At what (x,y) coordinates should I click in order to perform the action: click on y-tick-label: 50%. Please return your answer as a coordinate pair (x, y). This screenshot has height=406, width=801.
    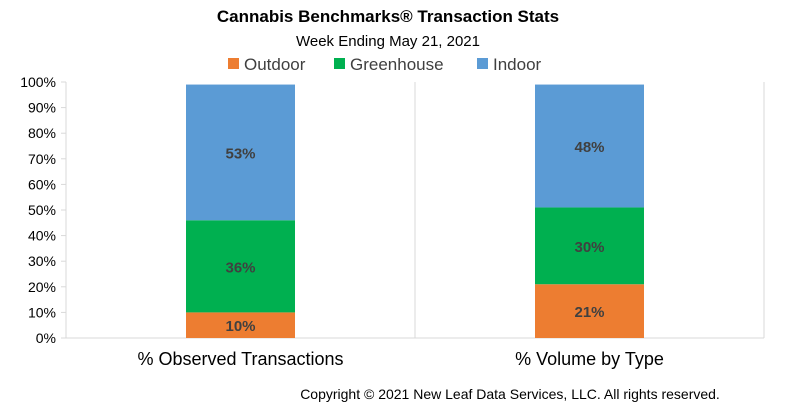
    Looking at the image, I should click on (42, 210).